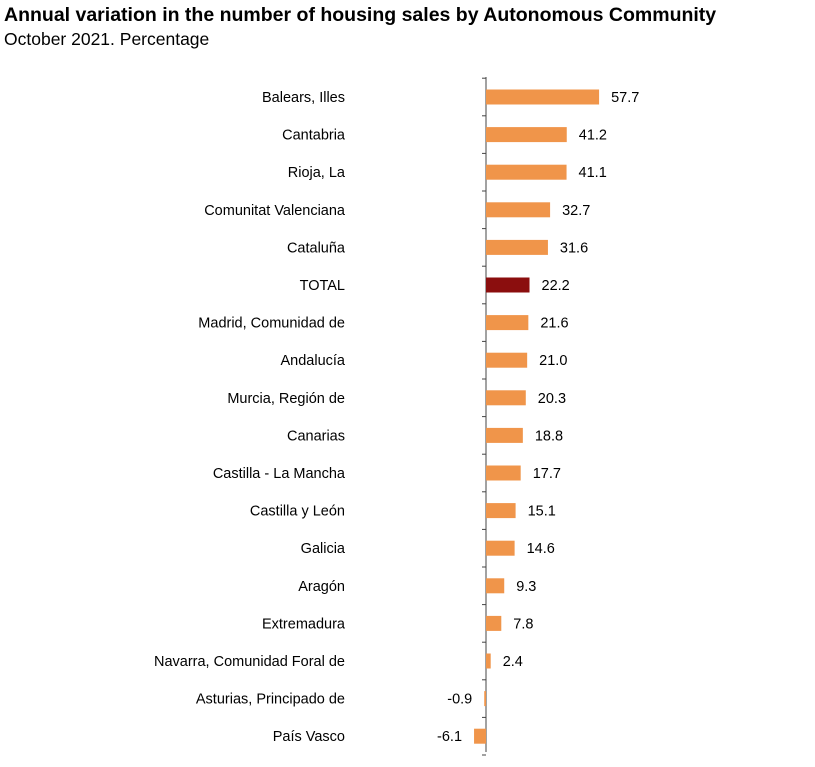 Image resolution: width=815 pixels, height=767 pixels. Describe the element at coordinates (286, 399) in the screenshot. I see `category-label: Murcia, Región de` at that location.